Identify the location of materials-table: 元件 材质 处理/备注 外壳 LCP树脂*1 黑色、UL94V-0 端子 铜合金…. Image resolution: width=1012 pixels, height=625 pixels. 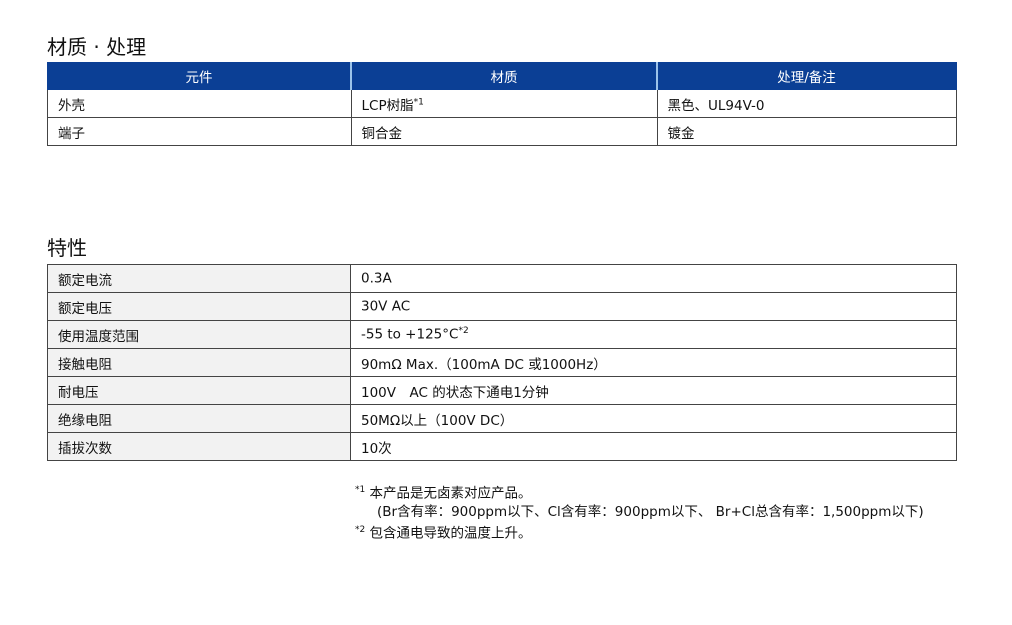
(502, 104).